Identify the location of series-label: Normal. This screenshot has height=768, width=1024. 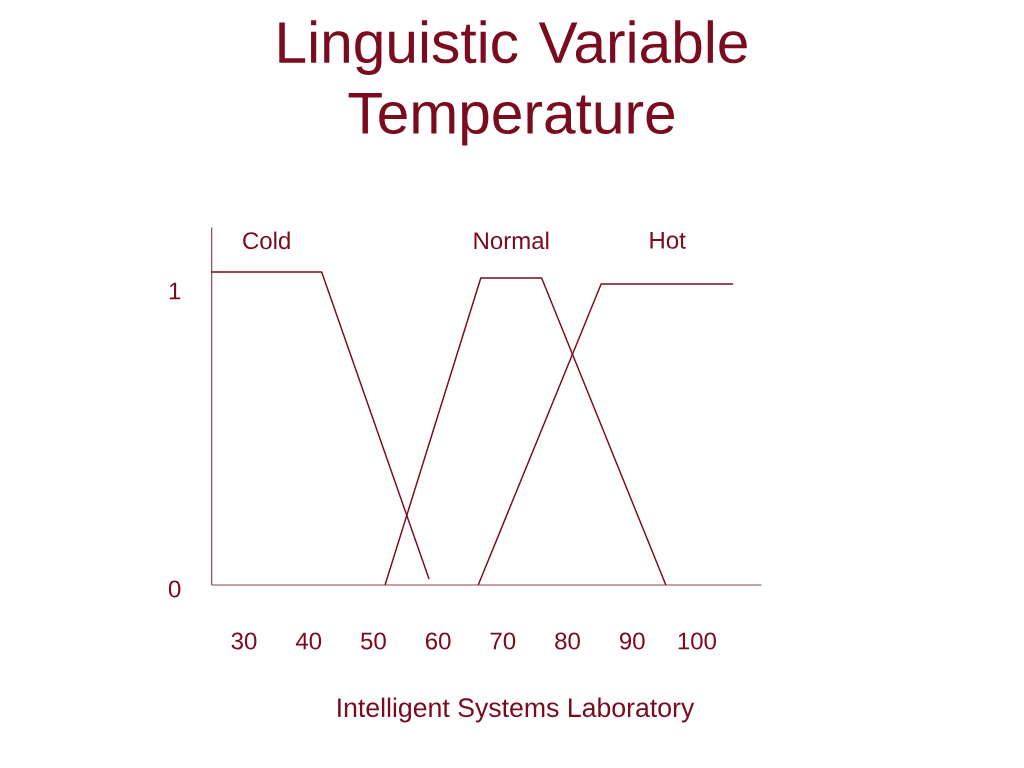
(511, 240).